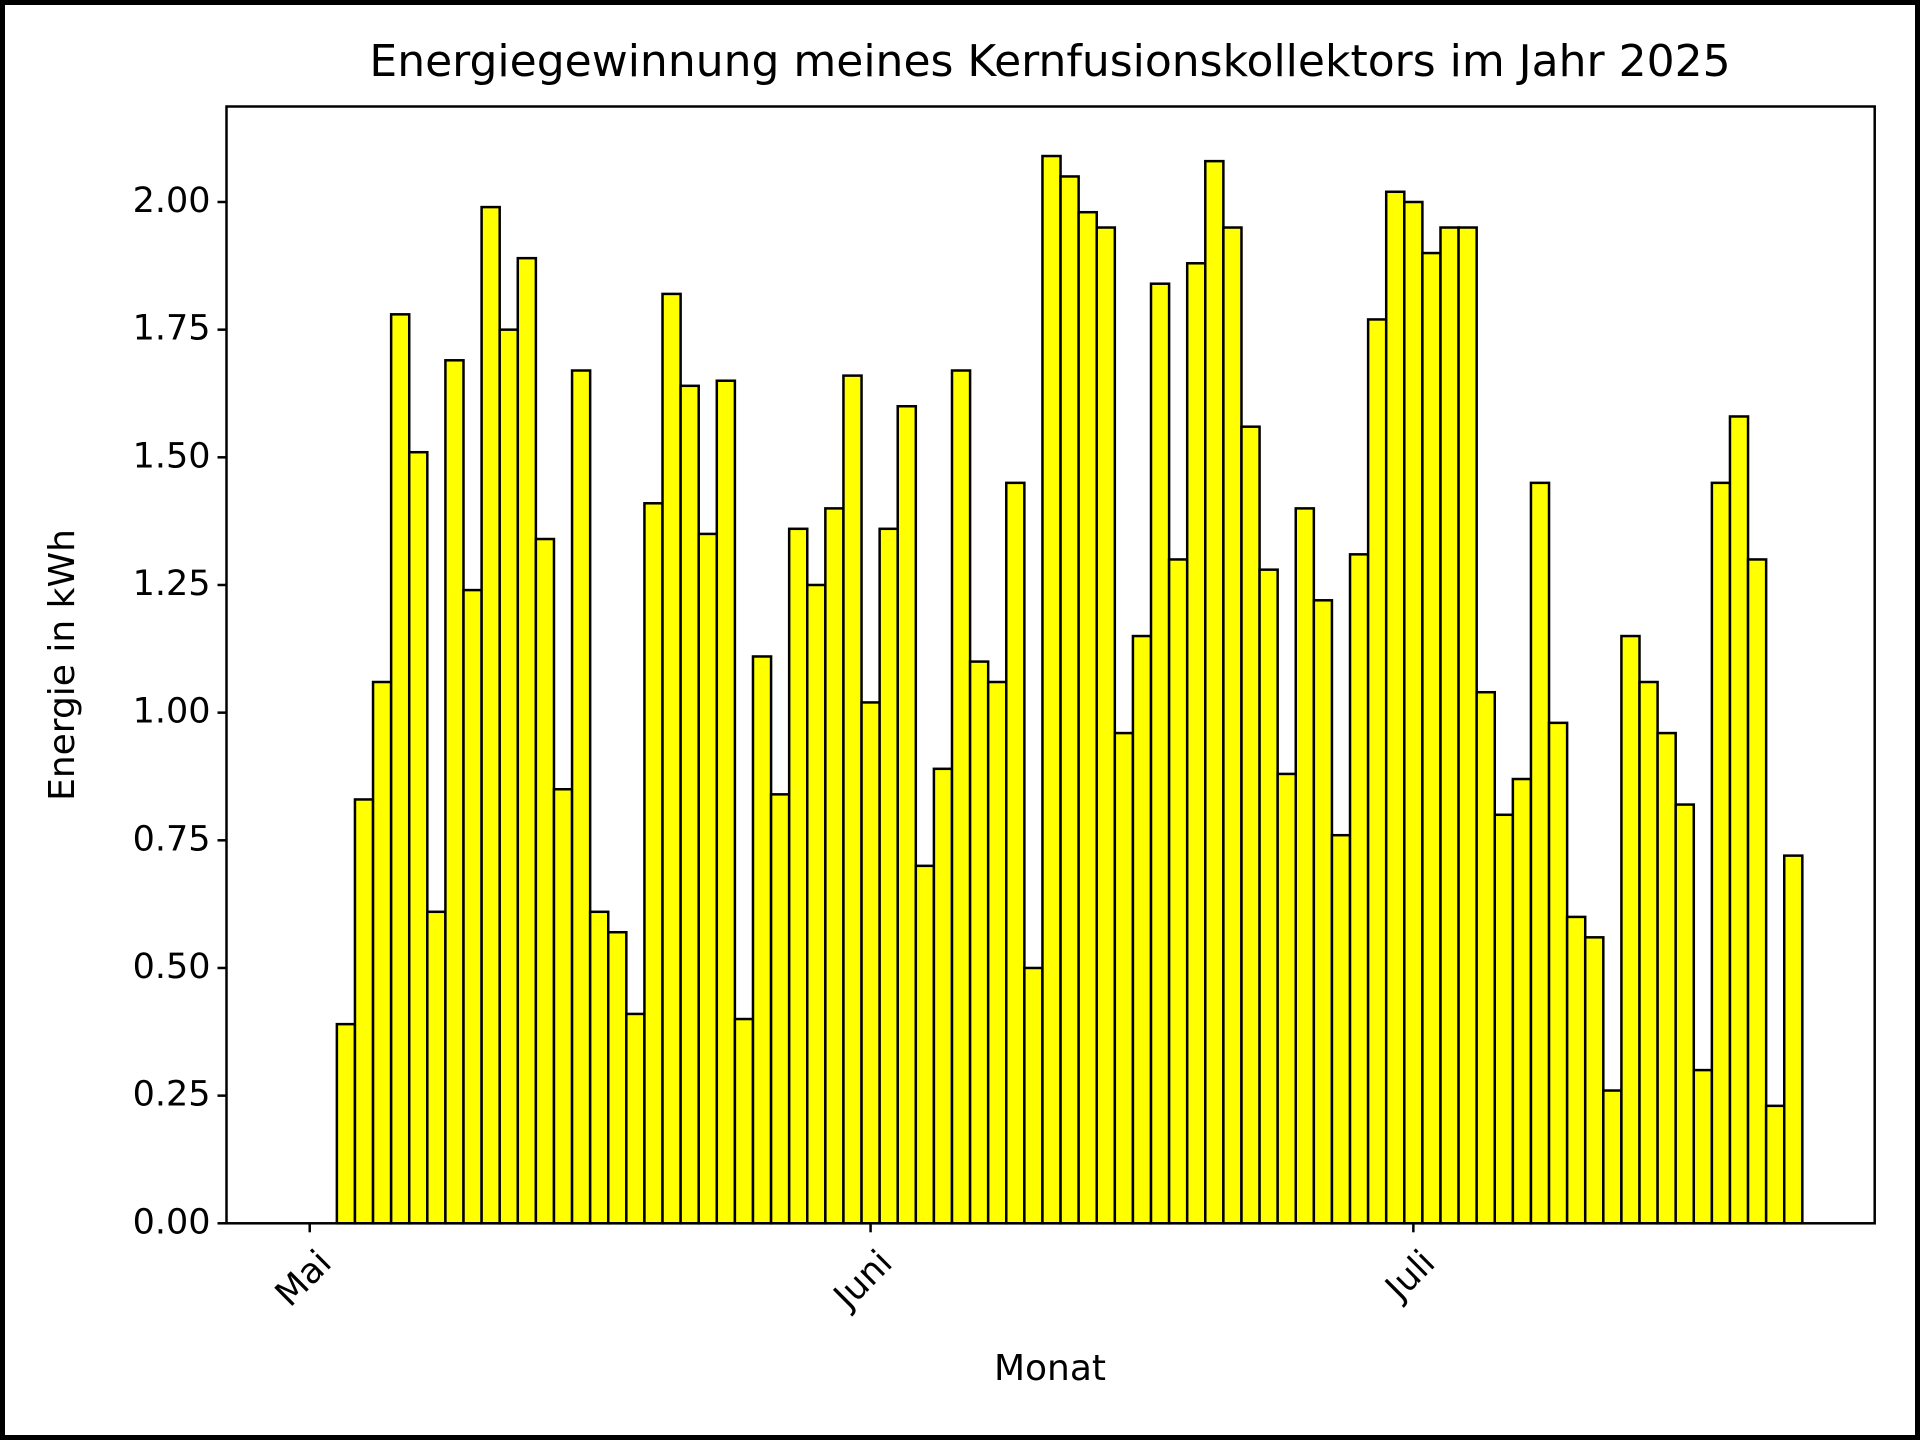 This screenshot has height=1440, width=1920. Describe the element at coordinates (172, 329) in the screenshot. I see `y-tick-label: 1.75` at that location.